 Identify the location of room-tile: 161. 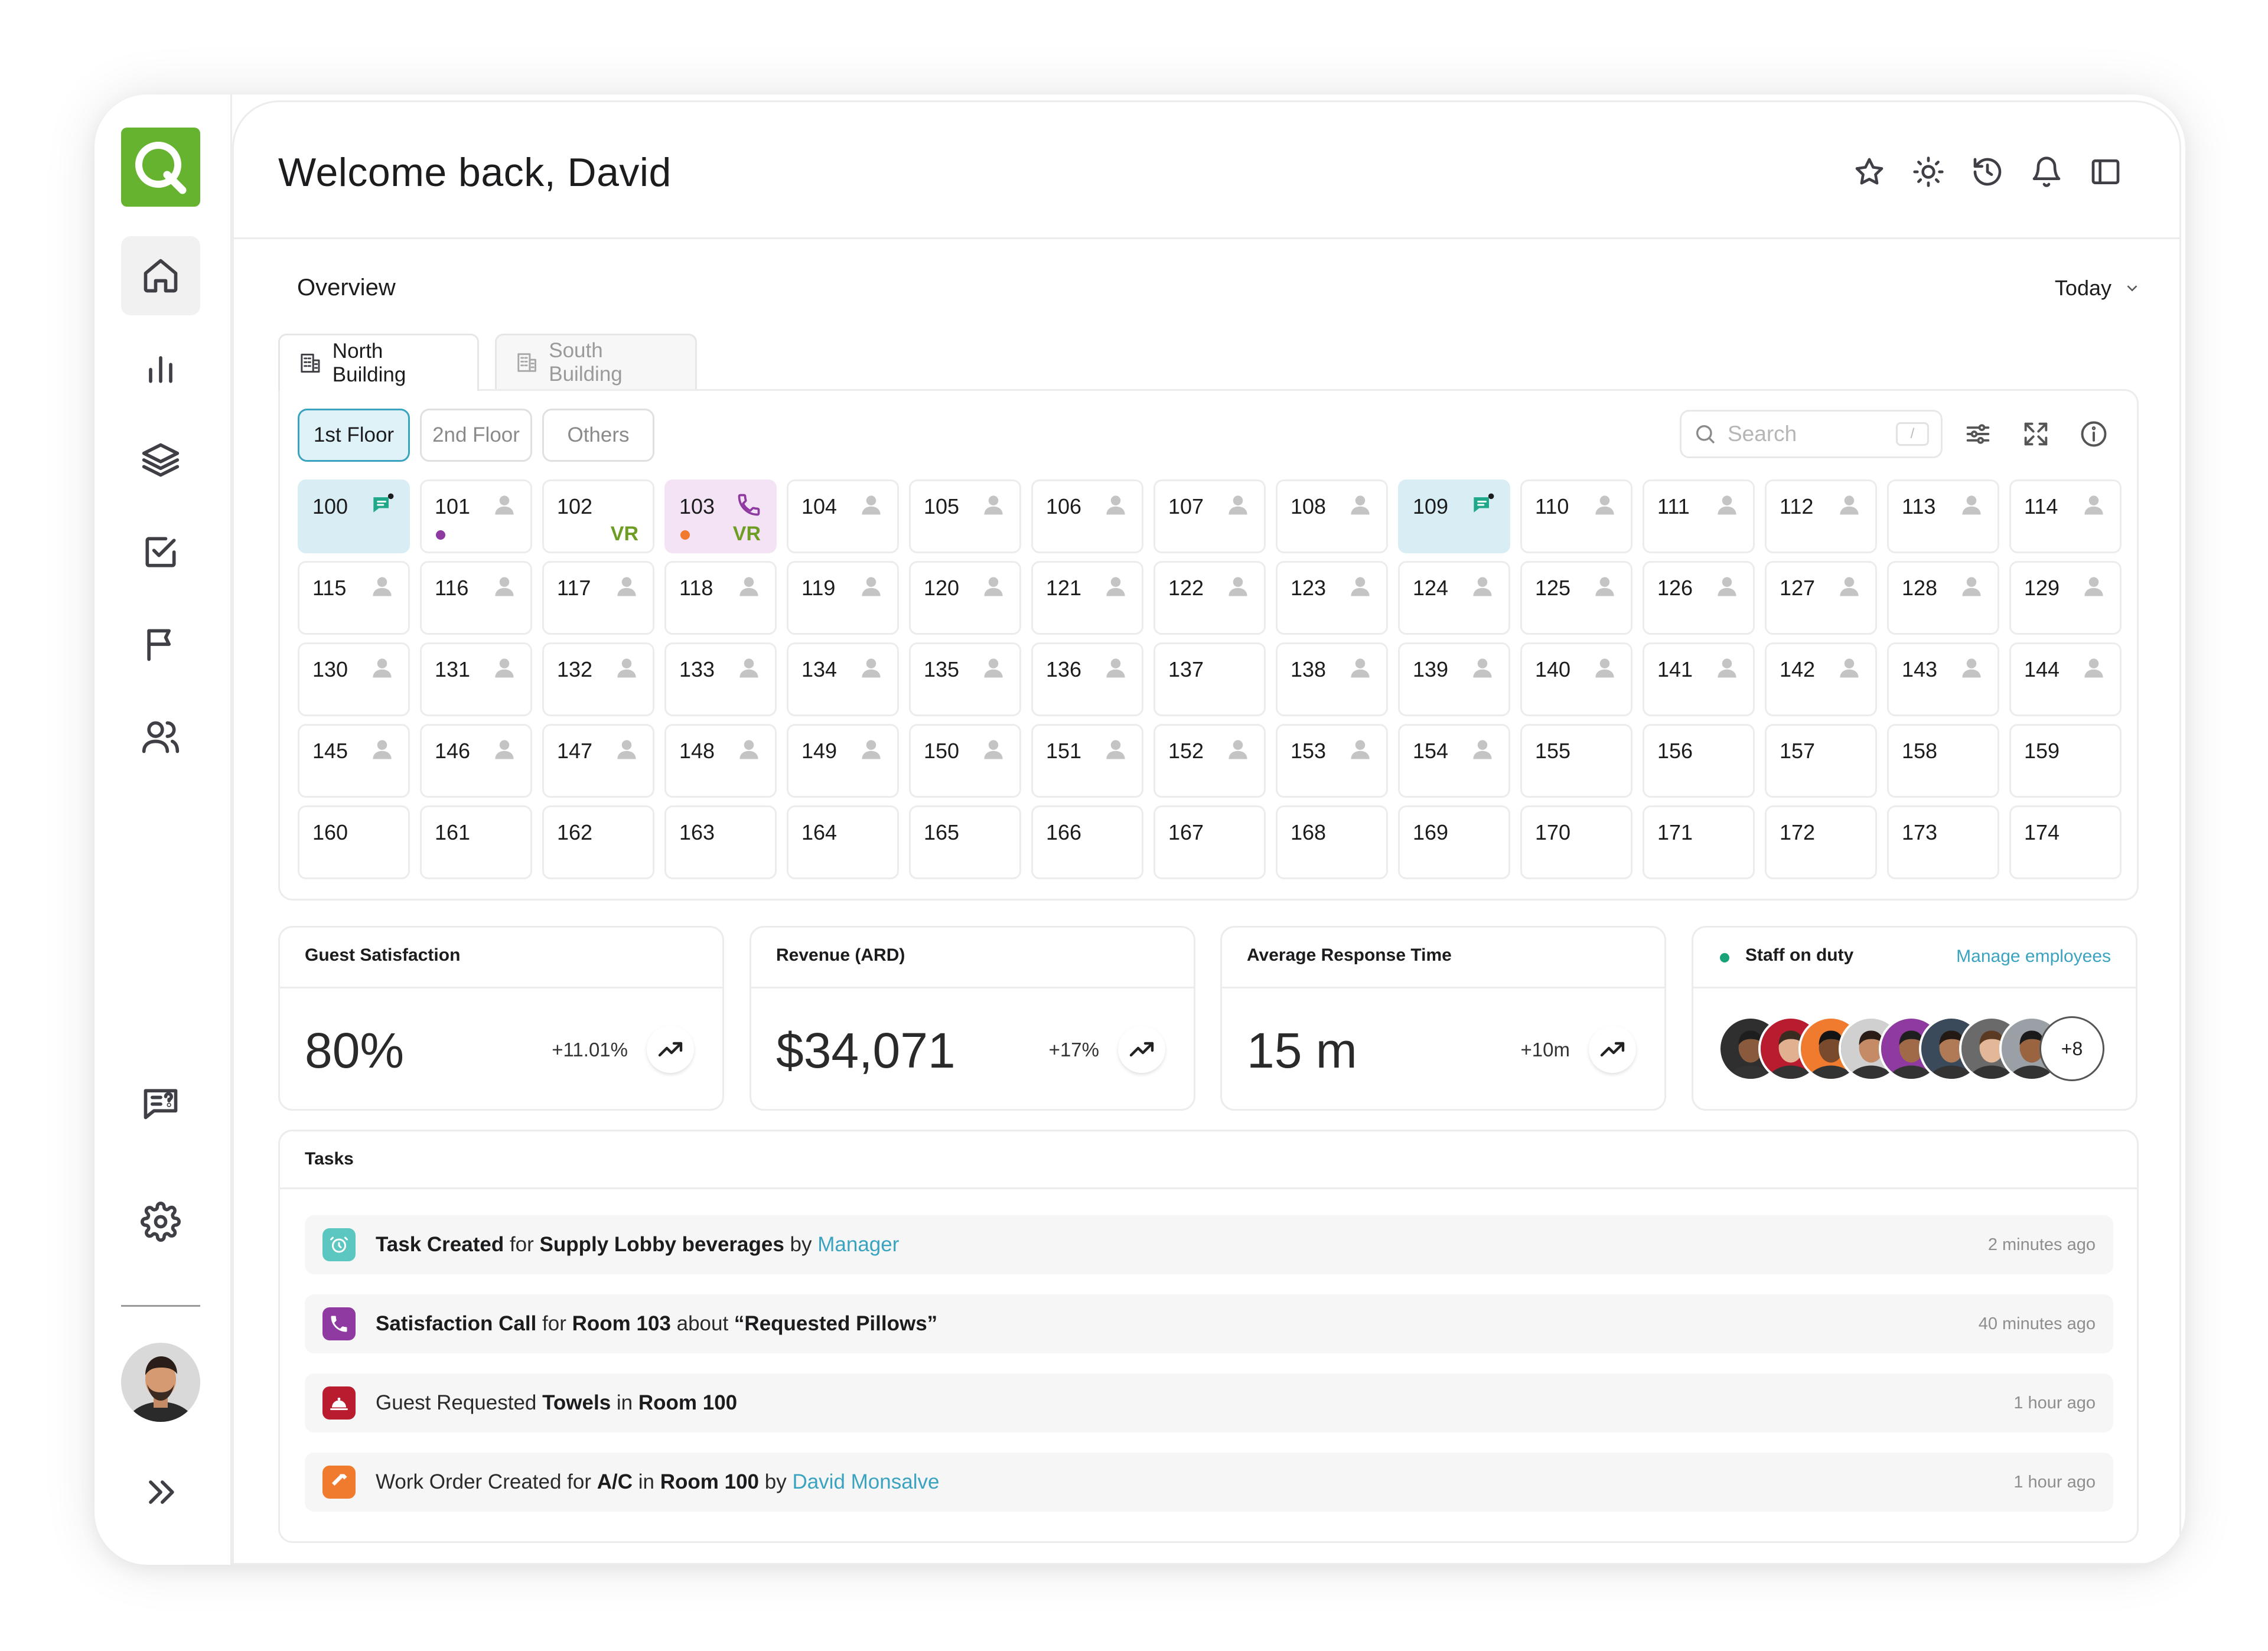
(476, 842).